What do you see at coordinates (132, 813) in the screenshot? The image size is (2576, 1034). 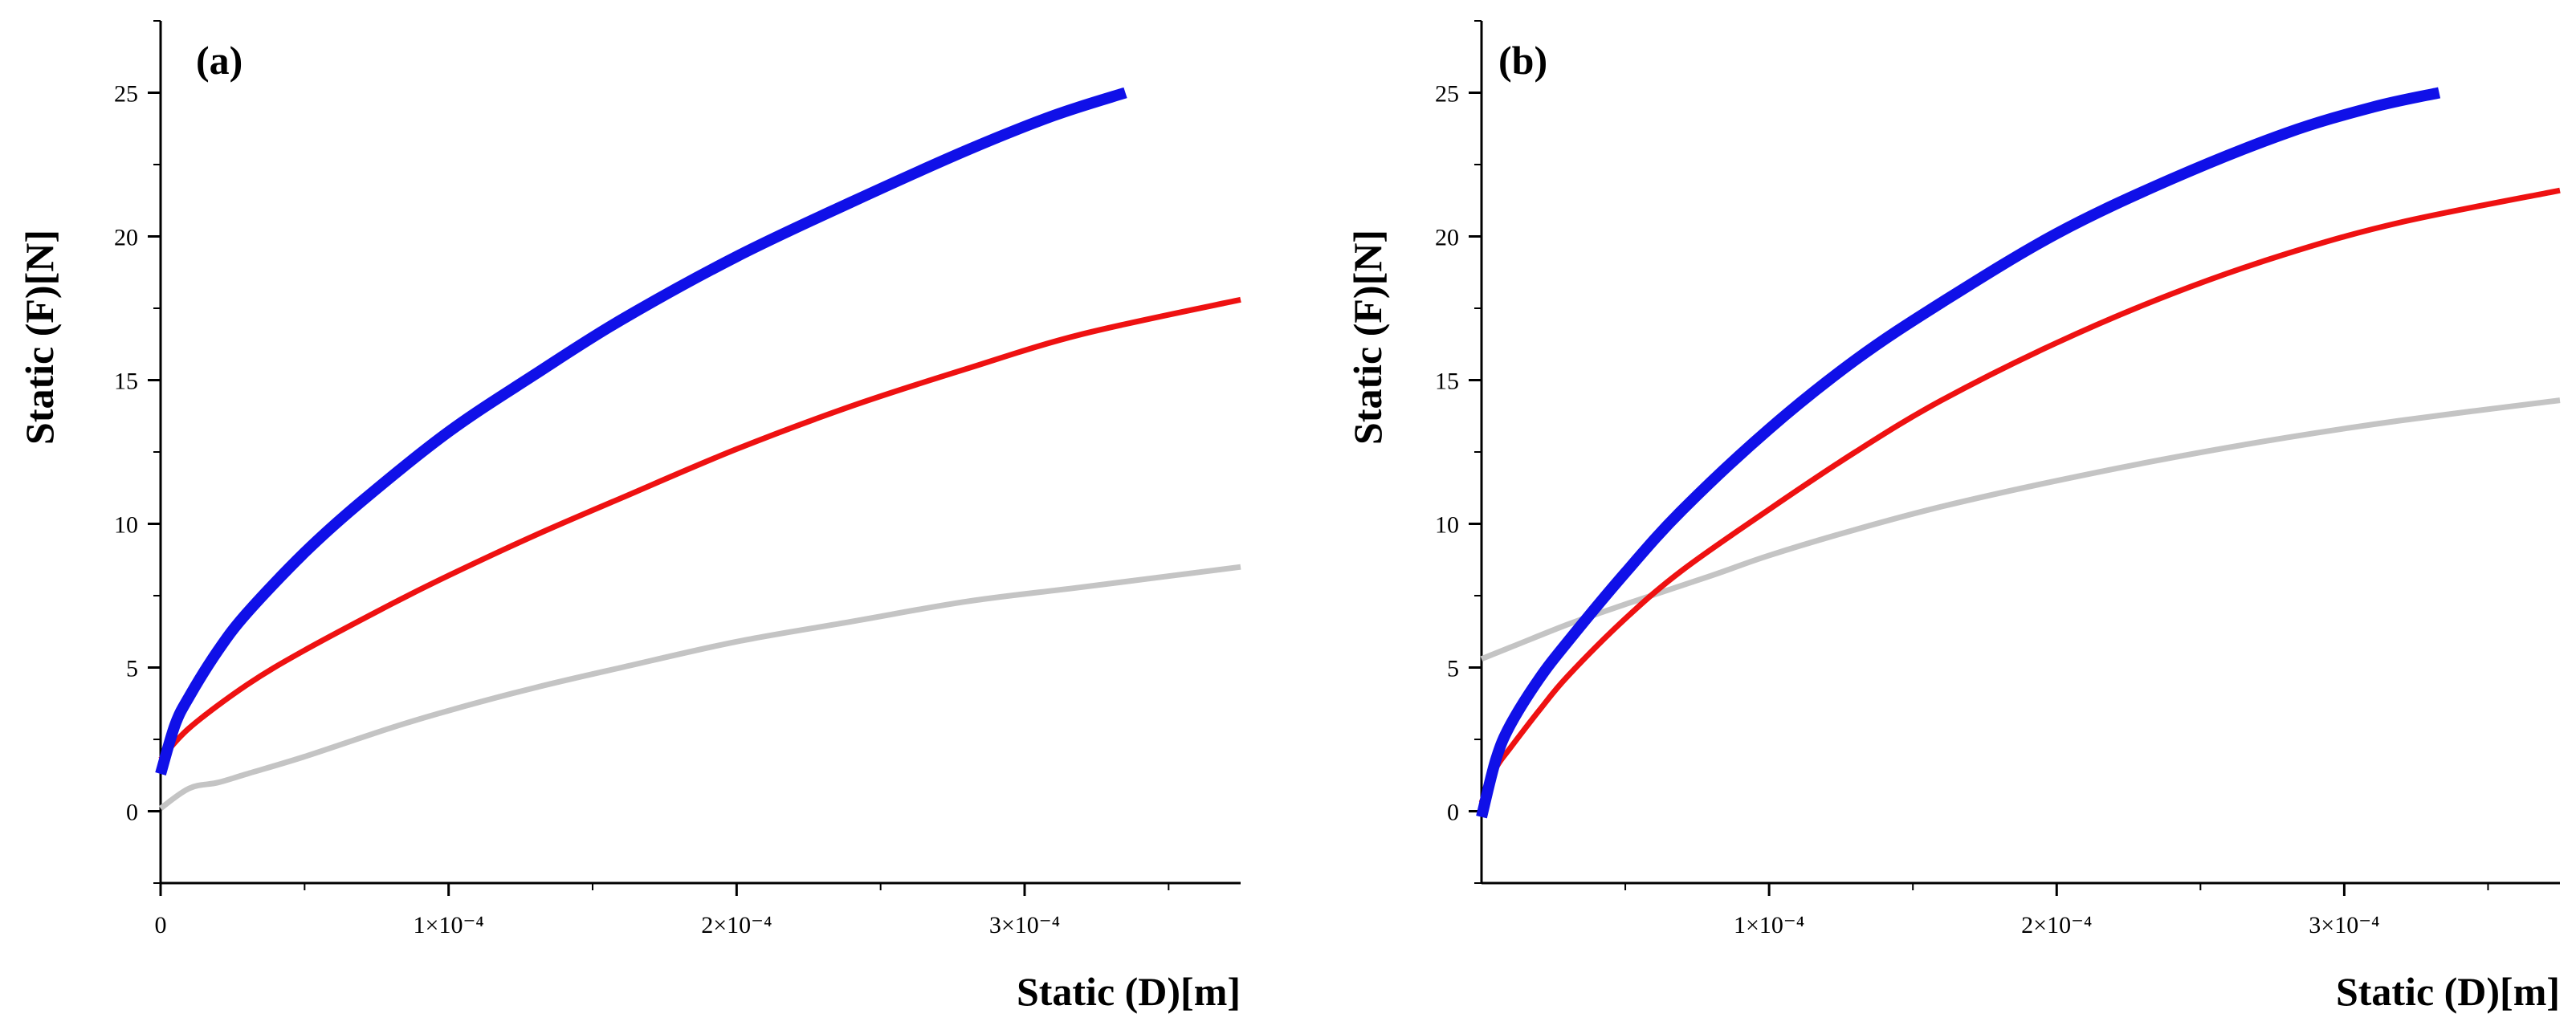 I see `panel-a-y-tick-label: 0` at bounding box center [132, 813].